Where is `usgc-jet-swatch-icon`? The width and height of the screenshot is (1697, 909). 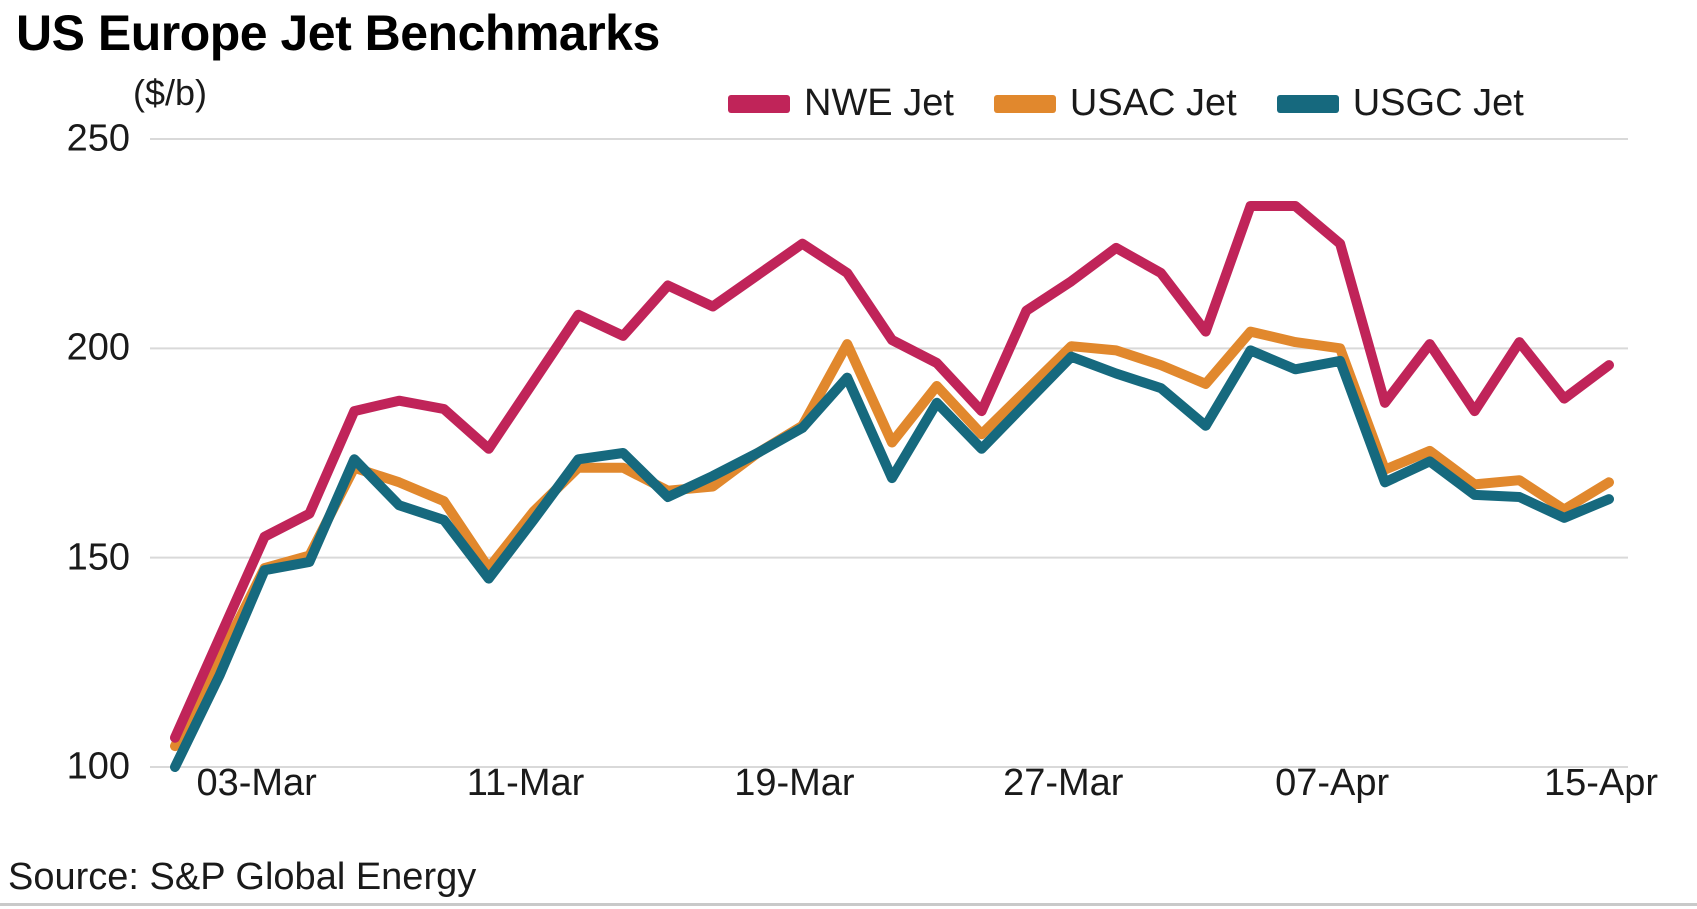
usgc-jet-swatch-icon is located at coordinates (1307, 103).